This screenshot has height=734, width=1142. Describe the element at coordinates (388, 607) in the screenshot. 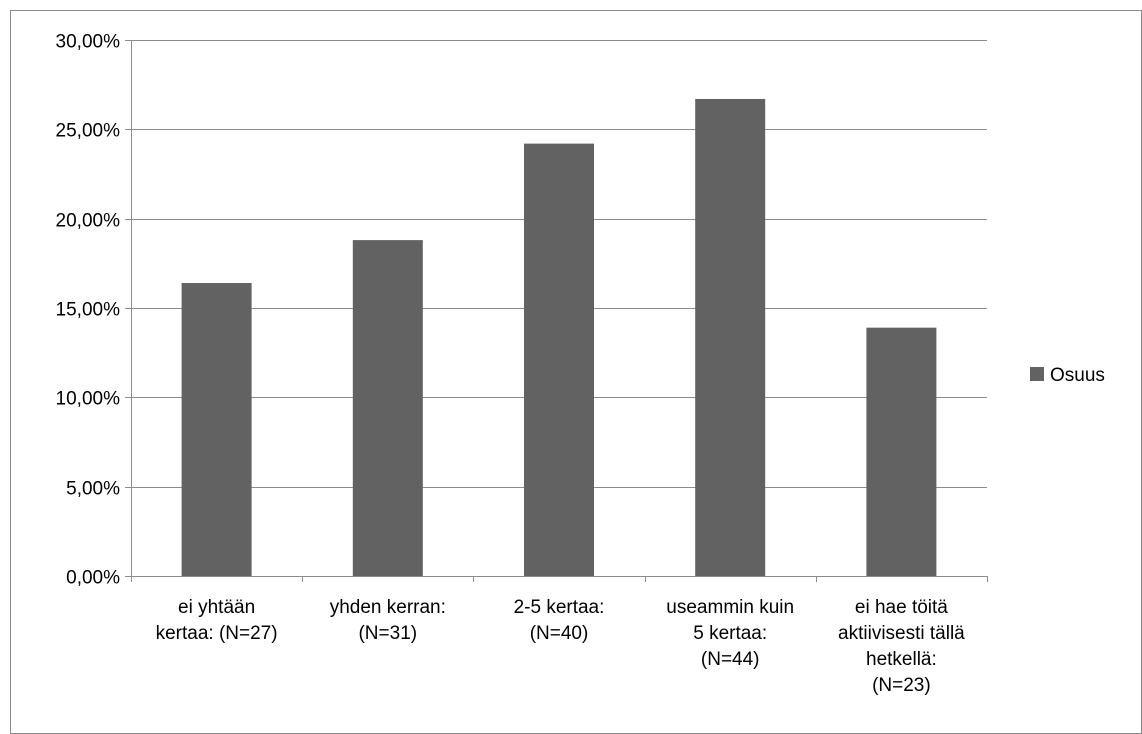

I see `x-tick-label-line: yhden kerran:` at that location.